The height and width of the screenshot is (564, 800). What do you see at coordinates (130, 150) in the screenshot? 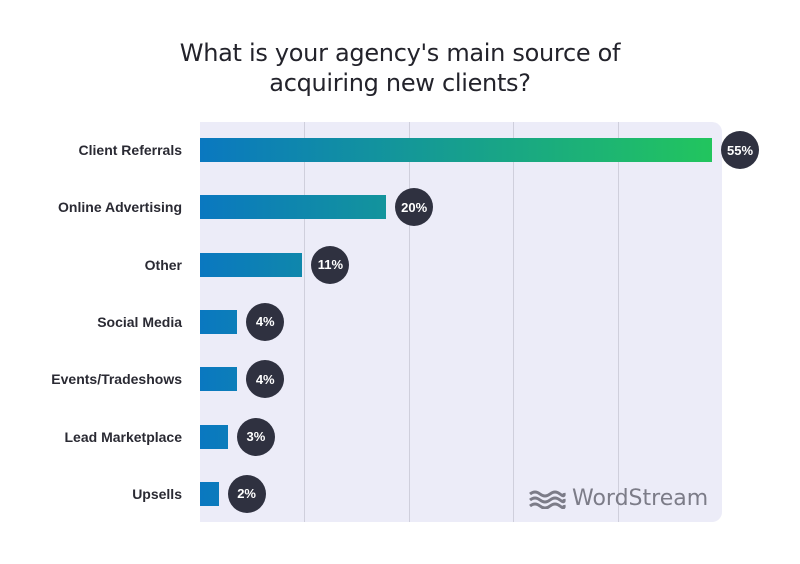
I see `category-label: Client Referrals` at bounding box center [130, 150].